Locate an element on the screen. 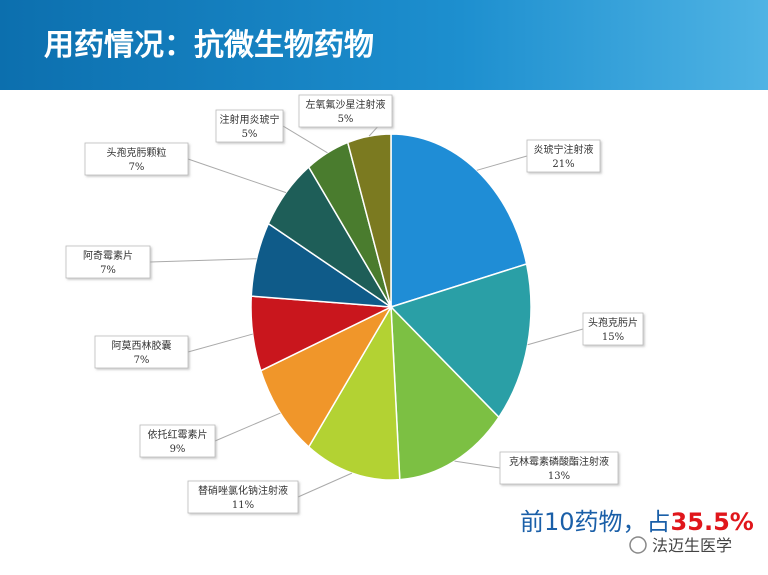 The height and width of the screenshot is (575, 768). category-label: 左氧氟沙星注射液 is located at coordinates (346, 104).